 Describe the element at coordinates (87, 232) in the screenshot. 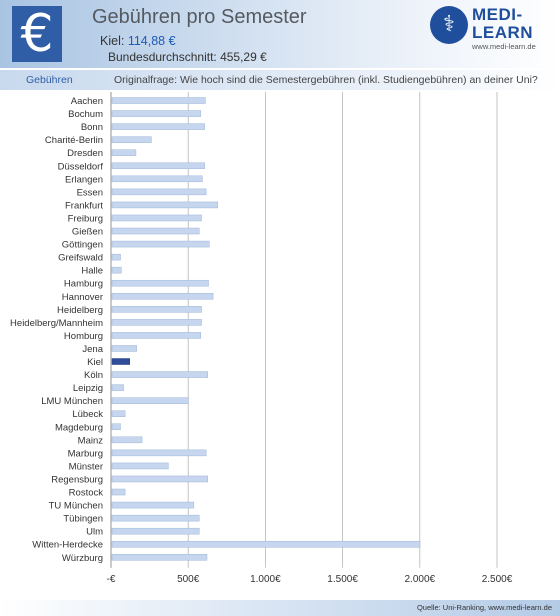

I see `category-label: Gießen` at that location.